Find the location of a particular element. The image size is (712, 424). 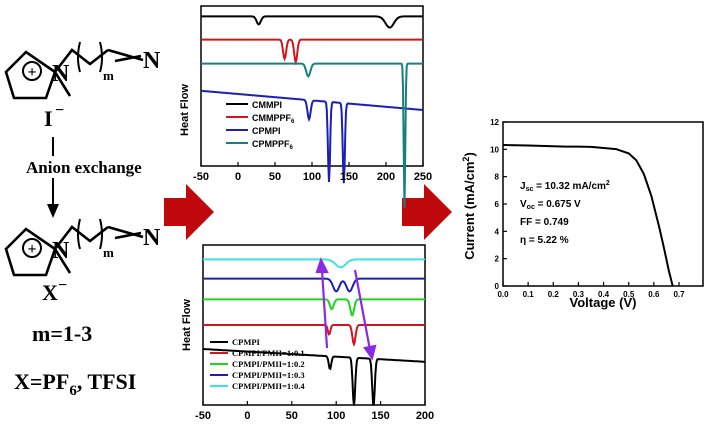

y-tick-label: 2 is located at coordinates (497, 259).